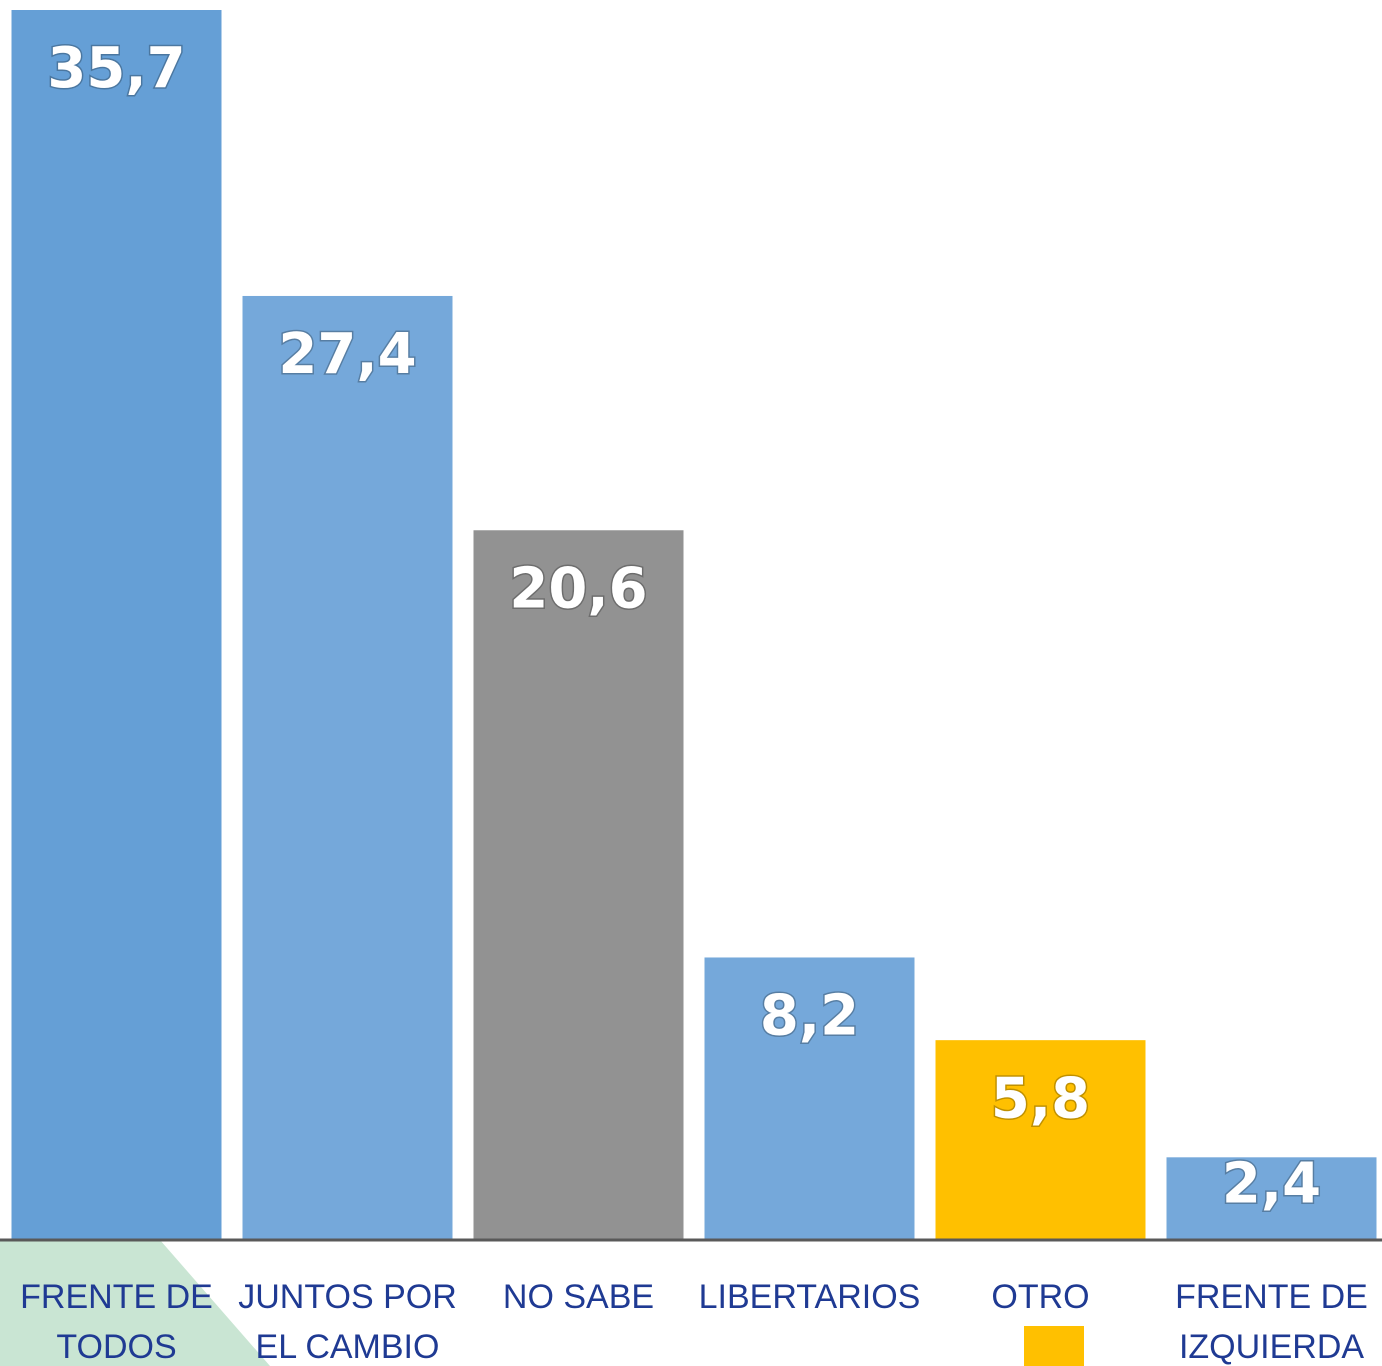 The width and height of the screenshot is (1382, 1366). What do you see at coordinates (578, 588) in the screenshot?
I see `value-label: 20,6` at bounding box center [578, 588].